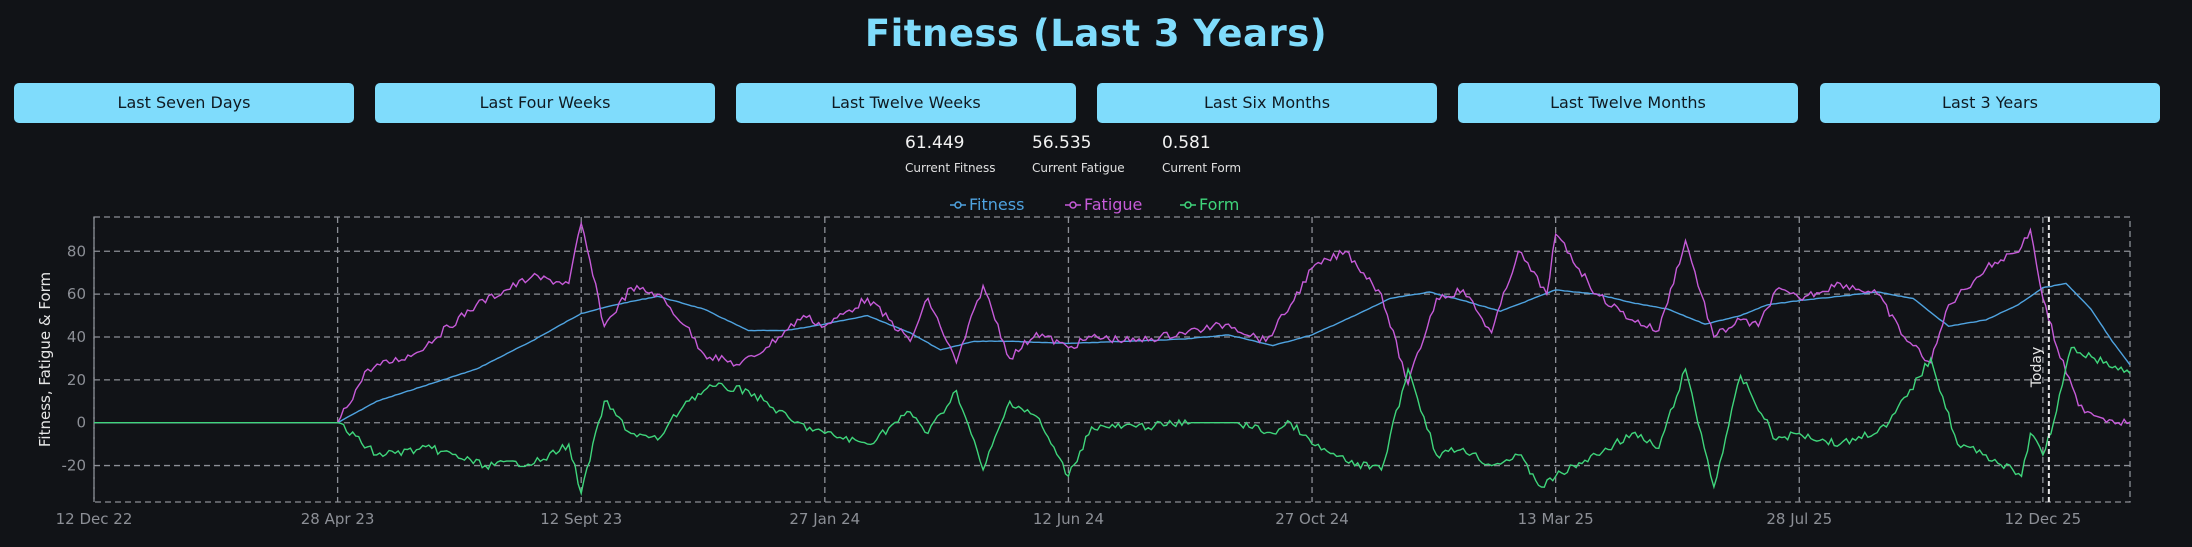  I want to click on y-tick-label: 80, so click(76, 251).